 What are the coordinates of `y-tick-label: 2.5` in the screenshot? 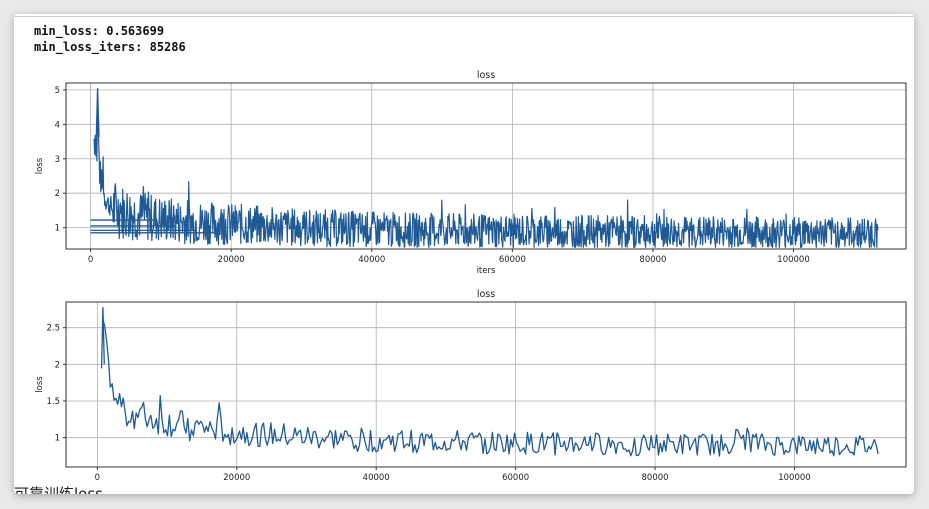 It's located at (53, 329).